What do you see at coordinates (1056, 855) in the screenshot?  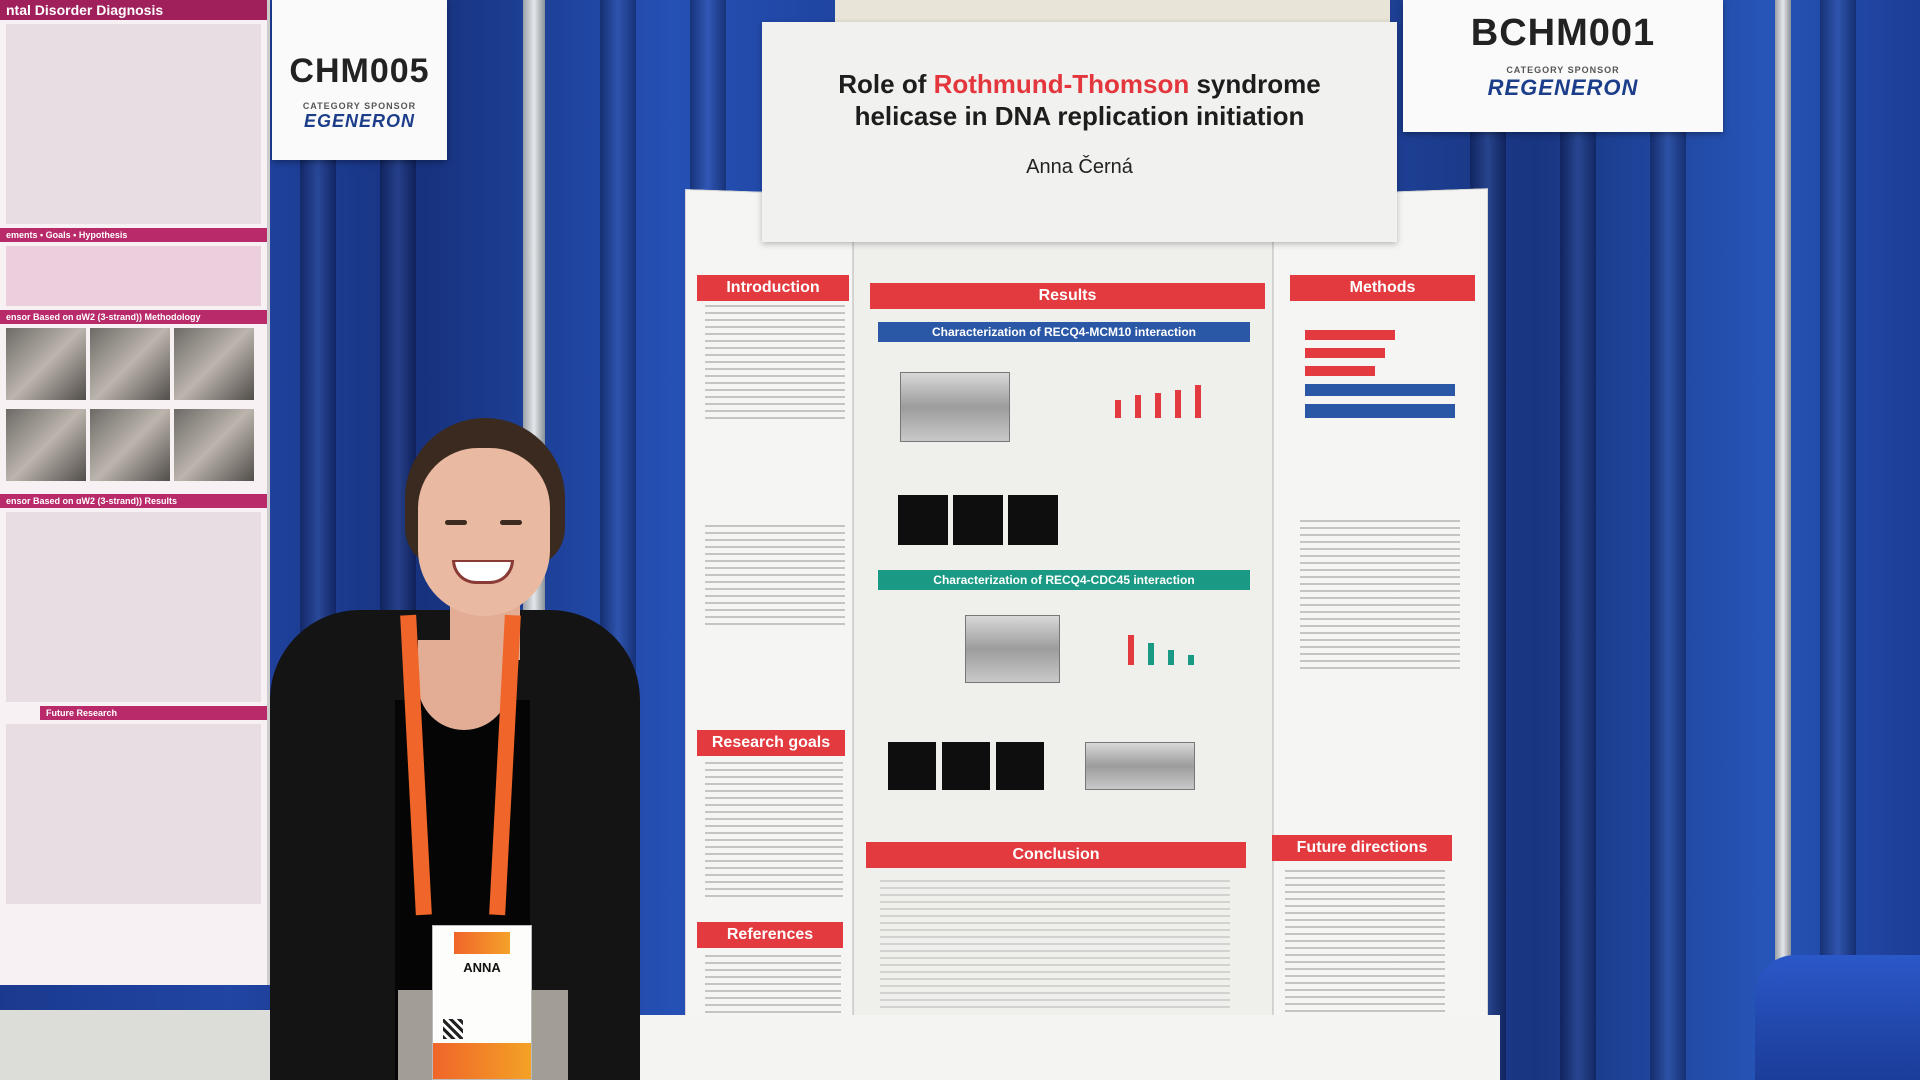 I see `section-conclusion: Conclusion` at bounding box center [1056, 855].